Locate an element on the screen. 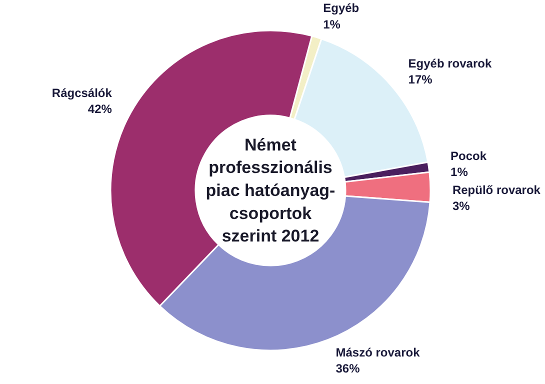 The width and height of the screenshot is (545, 384). data-label: 3% is located at coordinates (461, 205).